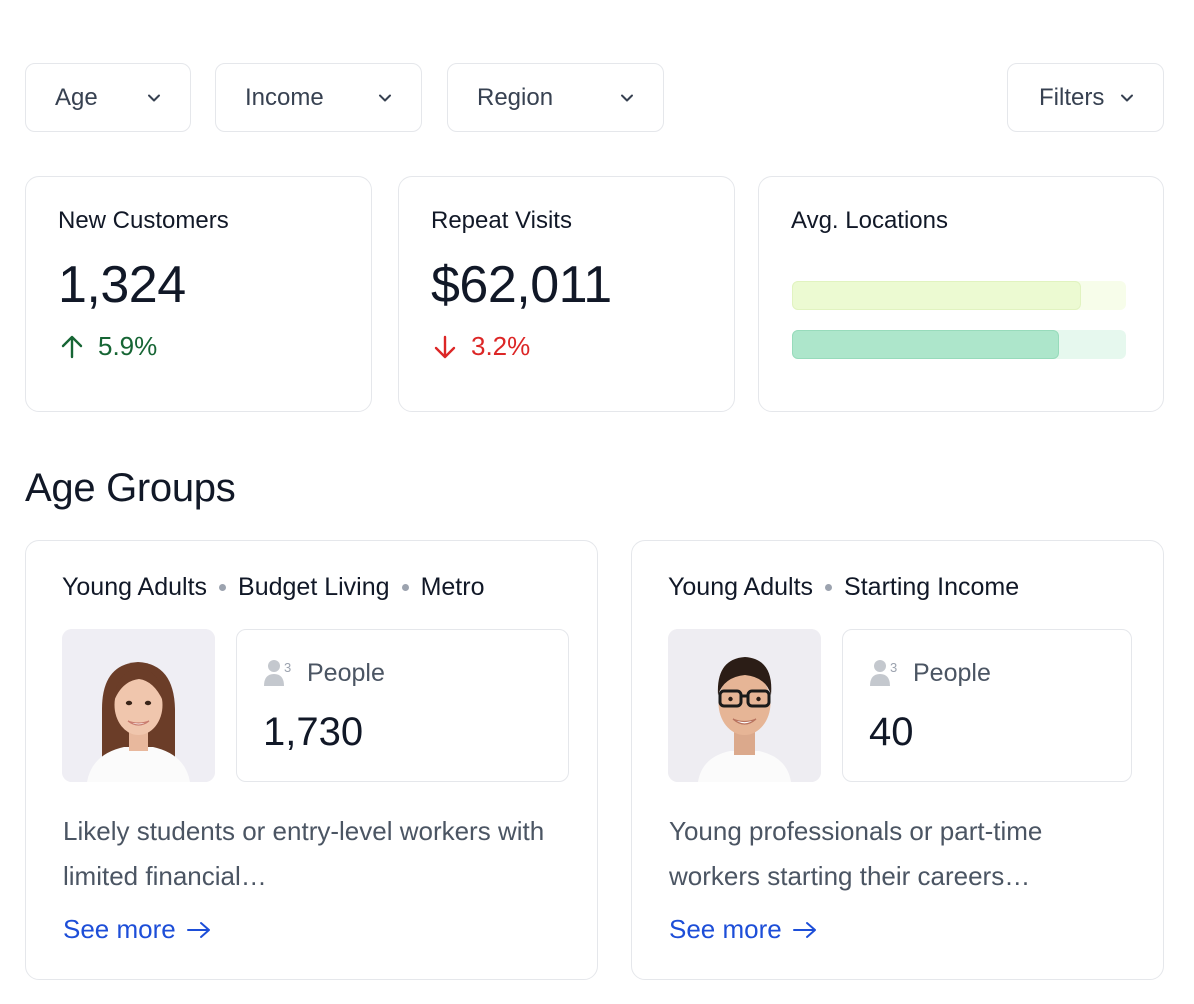  Describe the element at coordinates (402, 705) in the screenshot. I see `people-stat-box: 3 People 1,730` at that location.